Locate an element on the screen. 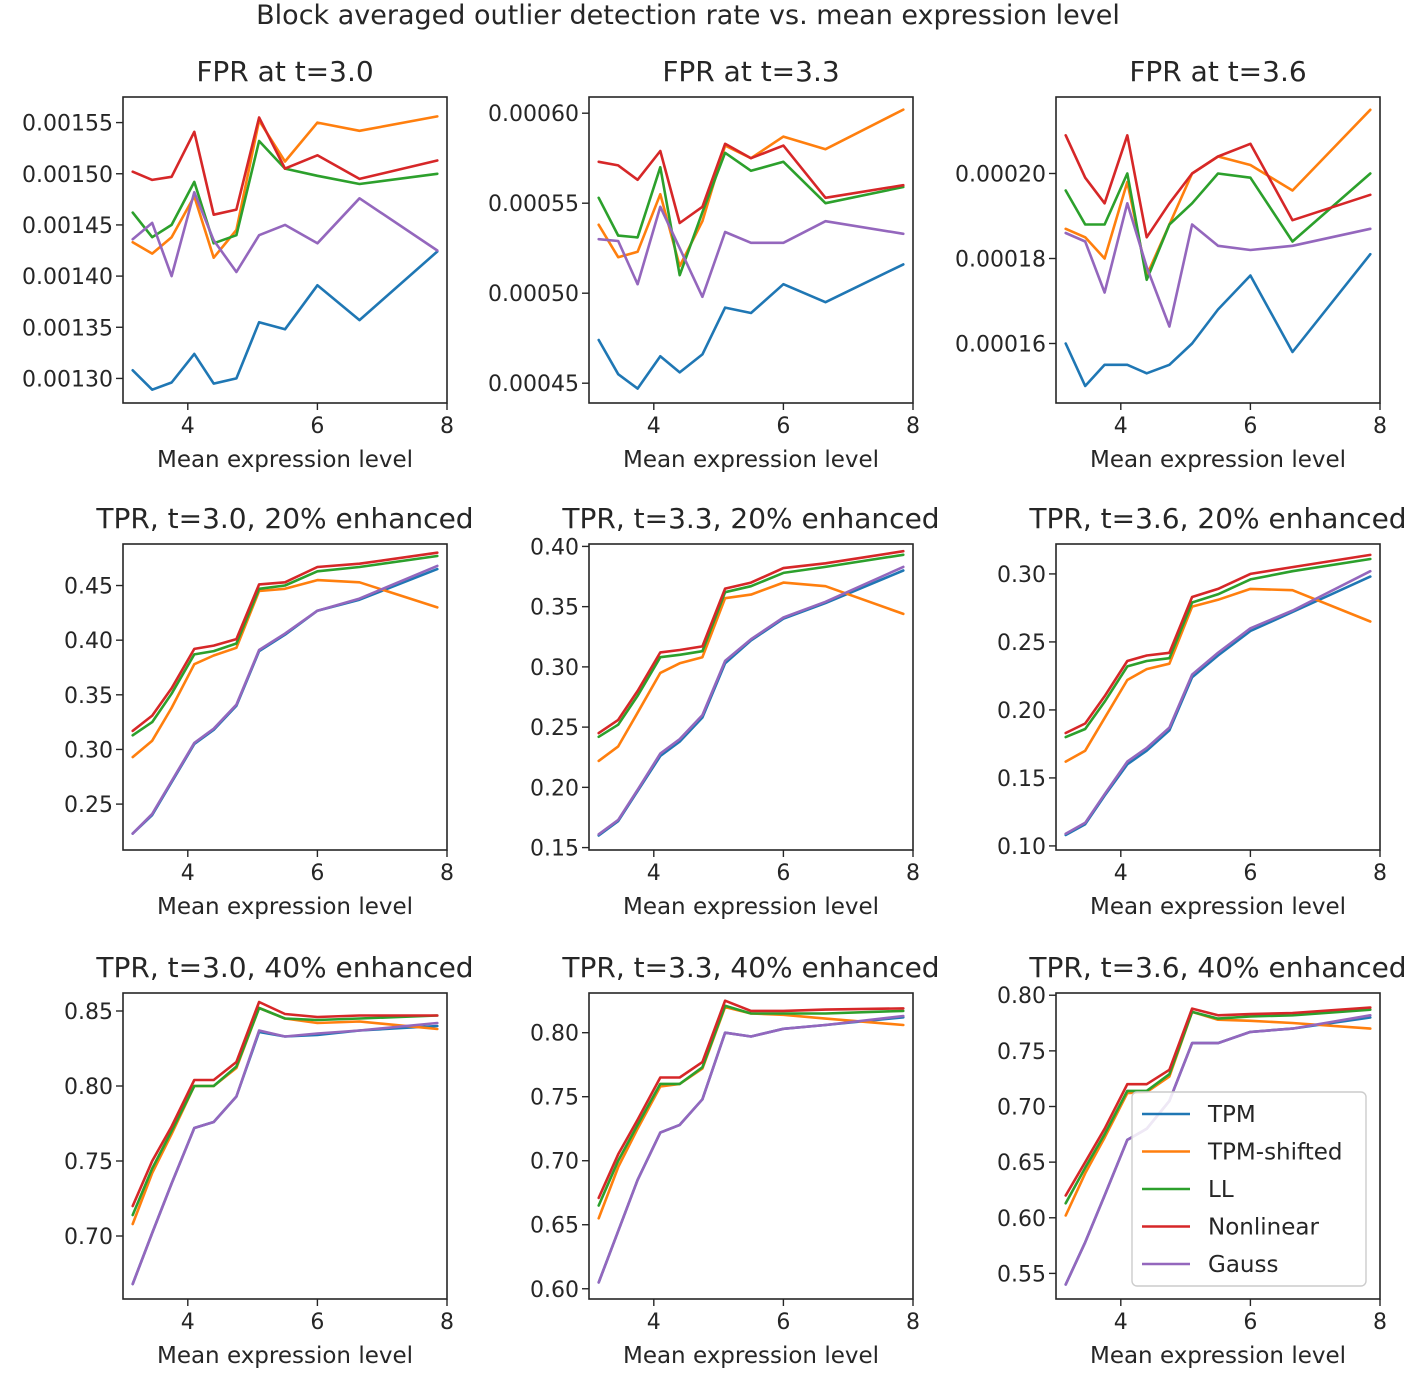  legend-label-tpm-shifted: TPM-shifted is located at coordinates (1274, 1153).